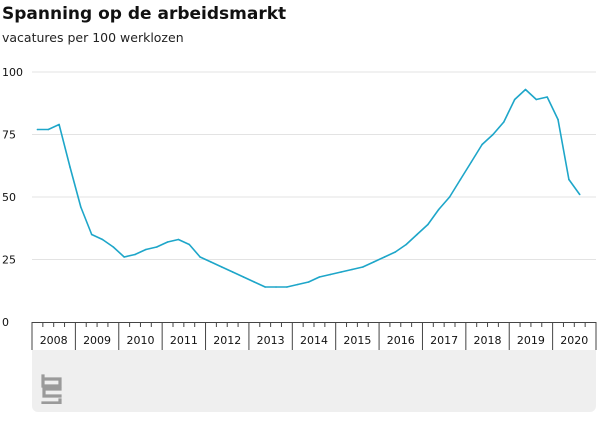 This screenshot has height=429, width=600. Describe the element at coordinates (271, 340) in the screenshot. I see `x-tick-label: 2013` at that location.